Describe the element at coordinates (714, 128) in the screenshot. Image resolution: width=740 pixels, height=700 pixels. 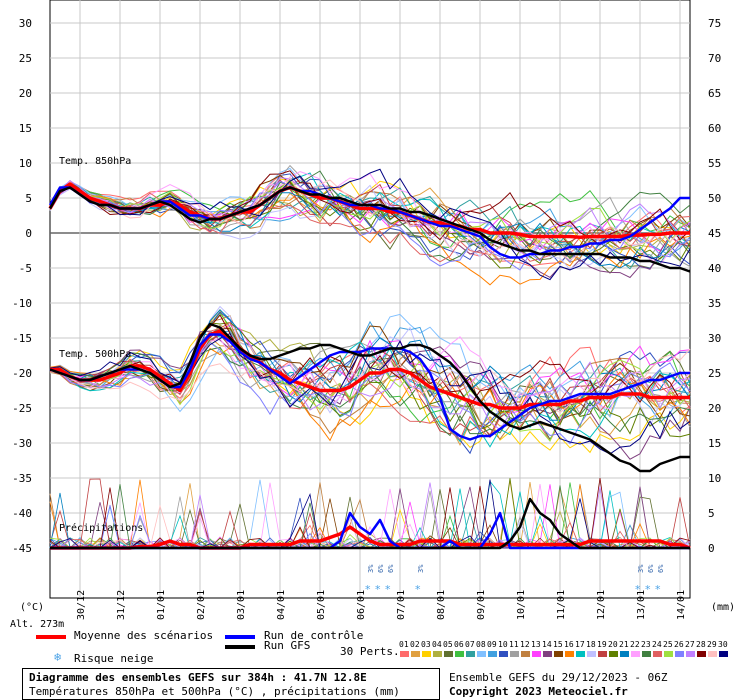
I see `right-tick-label: 60` at that location.